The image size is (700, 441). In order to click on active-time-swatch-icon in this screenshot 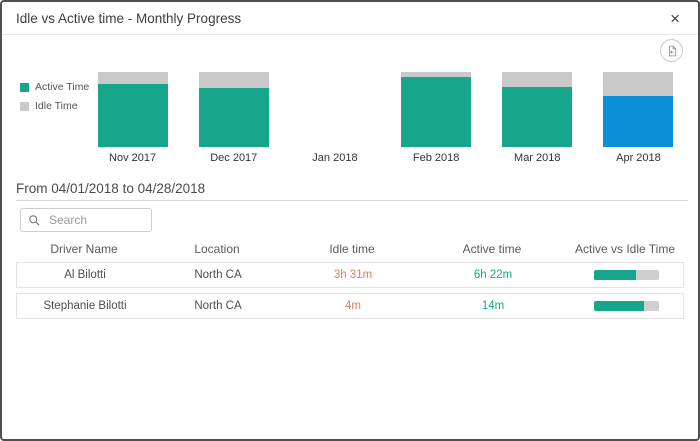, I will do `click(24, 87)`.